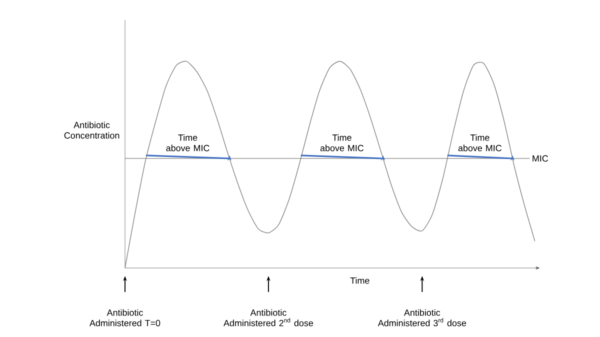  I want to click on ref-line-label: MIC, so click(540, 158).